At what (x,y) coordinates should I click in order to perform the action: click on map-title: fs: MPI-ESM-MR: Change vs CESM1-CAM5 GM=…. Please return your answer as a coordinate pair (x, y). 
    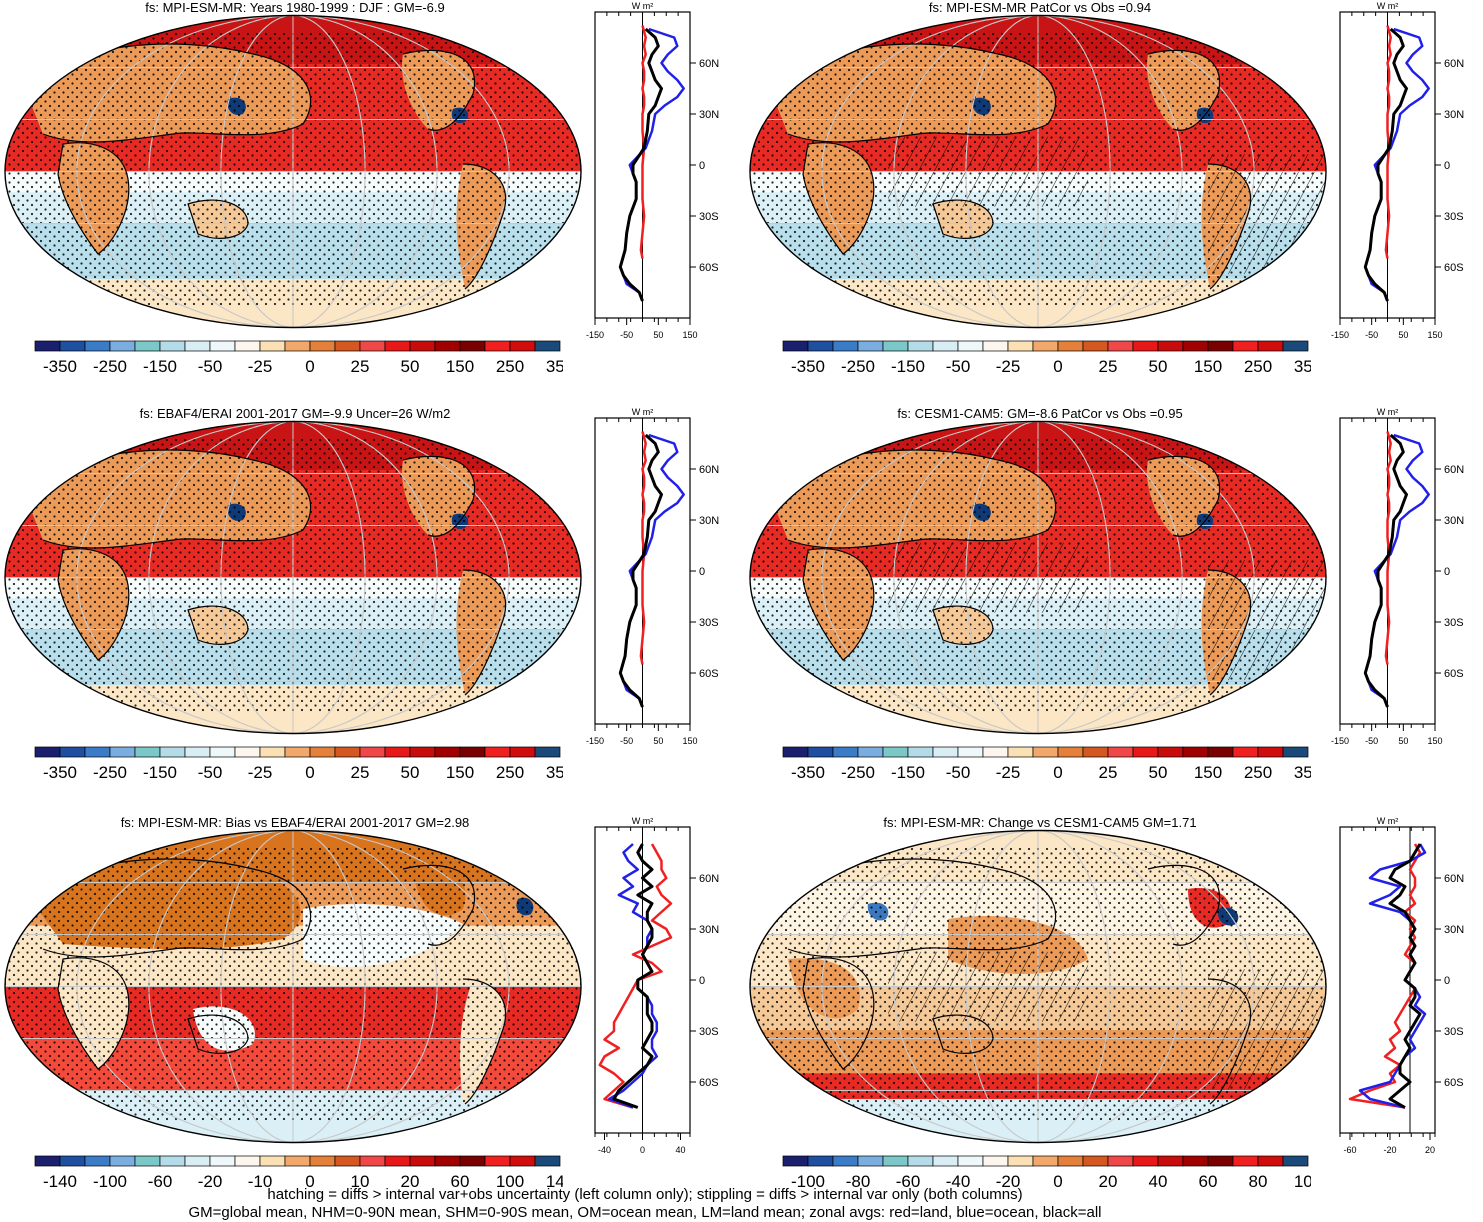
    Looking at the image, I should click on (1040, 822).